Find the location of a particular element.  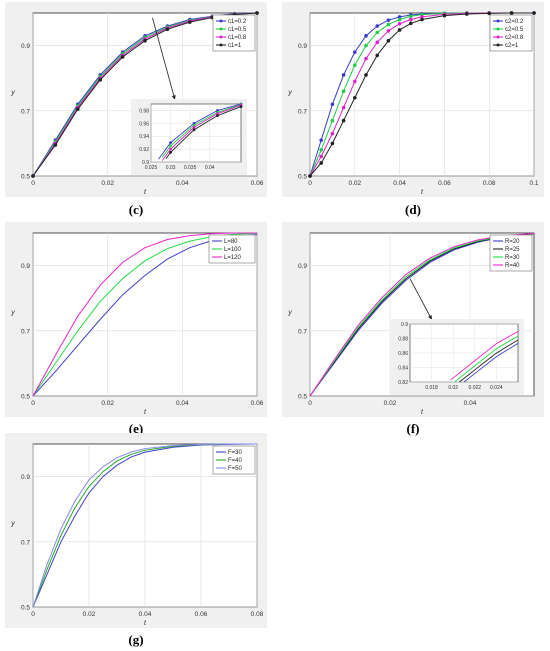

legend-label: R=20 is located at coordinates (512, 242).